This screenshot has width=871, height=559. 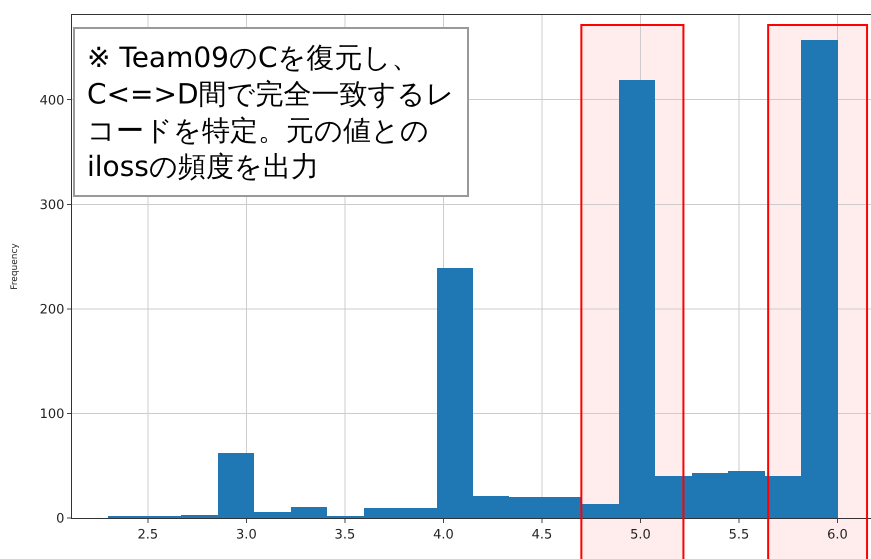 I want to click on y-tick-label: 200, so click(x=52, y=310).